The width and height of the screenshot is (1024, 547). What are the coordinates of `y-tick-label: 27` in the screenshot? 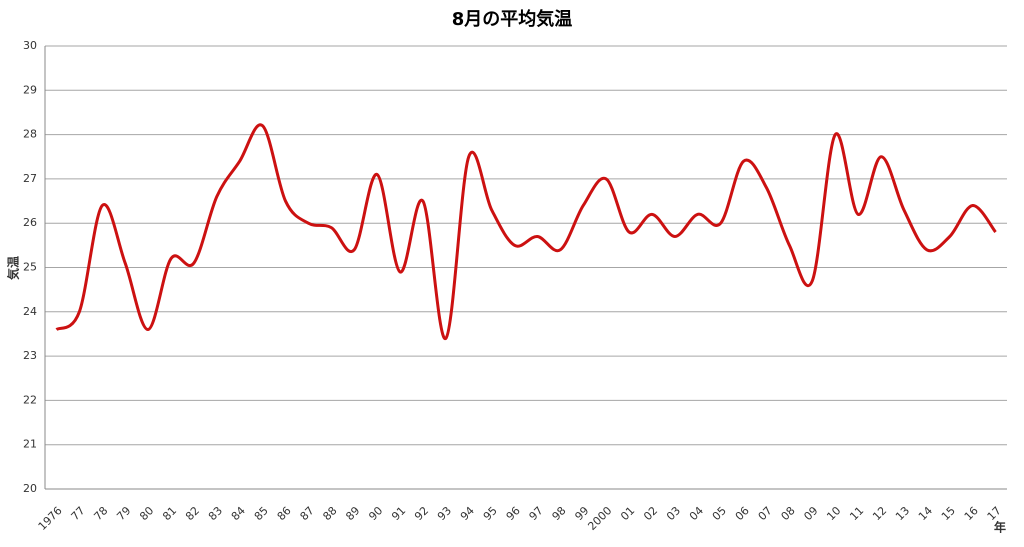 It's located at (30, 178).